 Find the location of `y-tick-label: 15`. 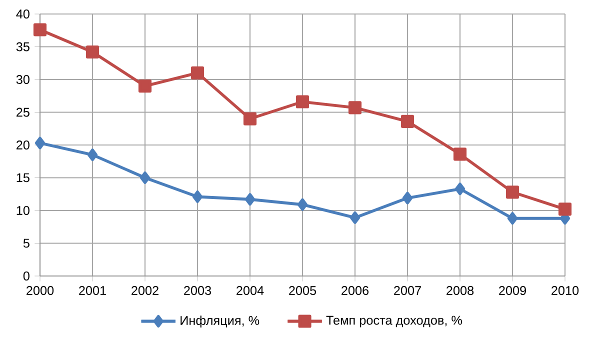

y-tick-label: 15 is located at coordinates (23, 177).